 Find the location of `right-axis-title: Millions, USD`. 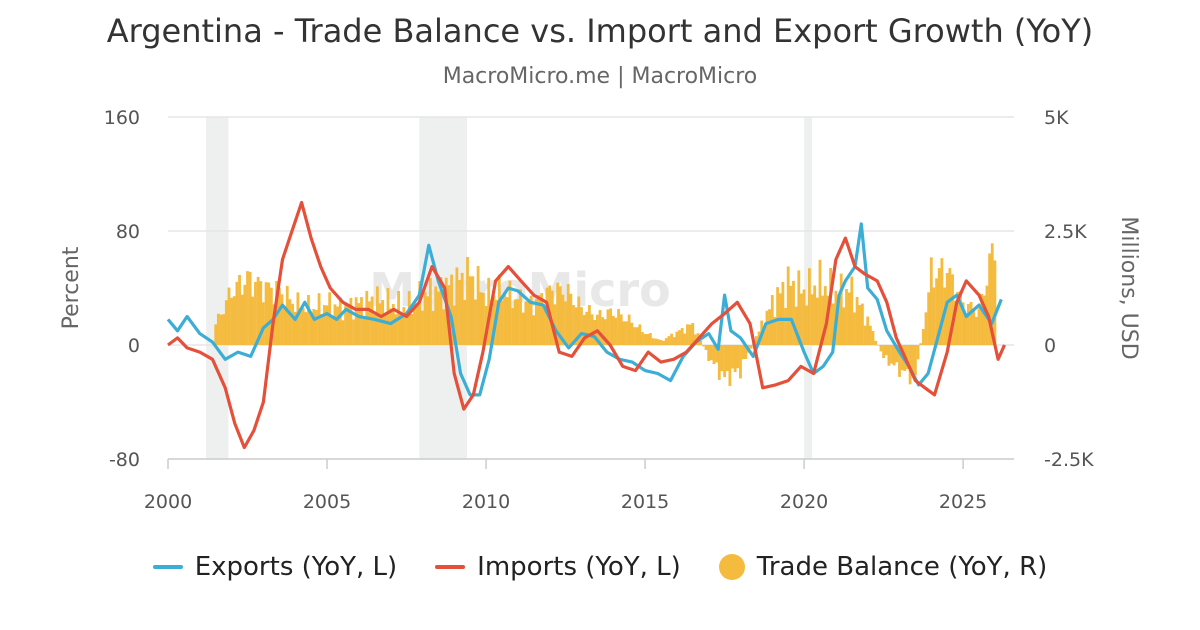

right-axis-title: Millions, USD is located at coordinates (1128, 287).